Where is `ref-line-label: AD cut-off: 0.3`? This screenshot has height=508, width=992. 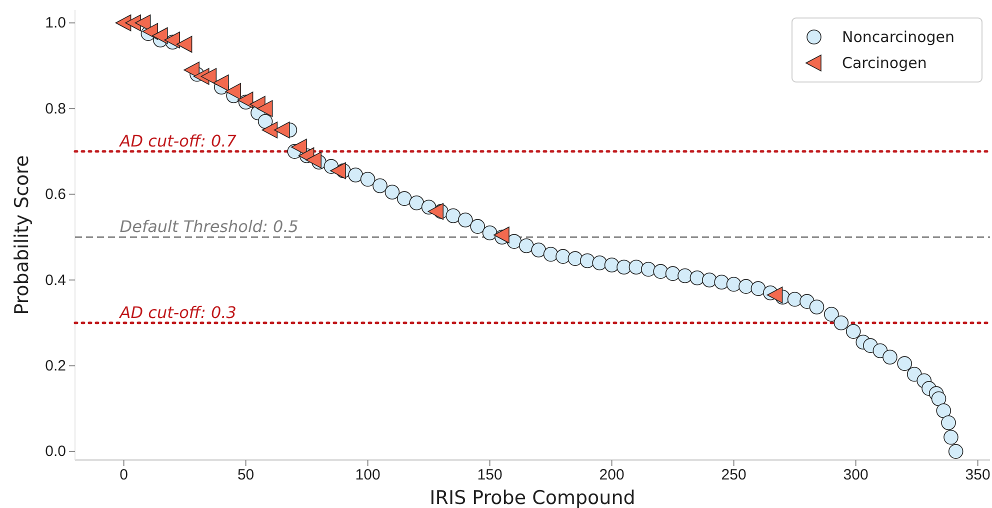
ref-line-label: AD cut-off: 0.3 is located at coordinates (177, 312).